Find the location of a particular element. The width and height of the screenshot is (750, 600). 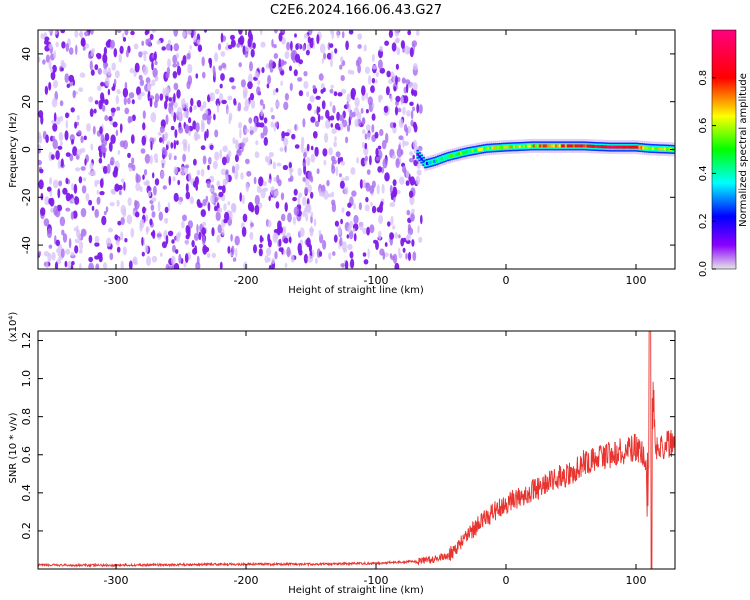

y-tick-label: 0.8 is located at coordinates (26, 417).